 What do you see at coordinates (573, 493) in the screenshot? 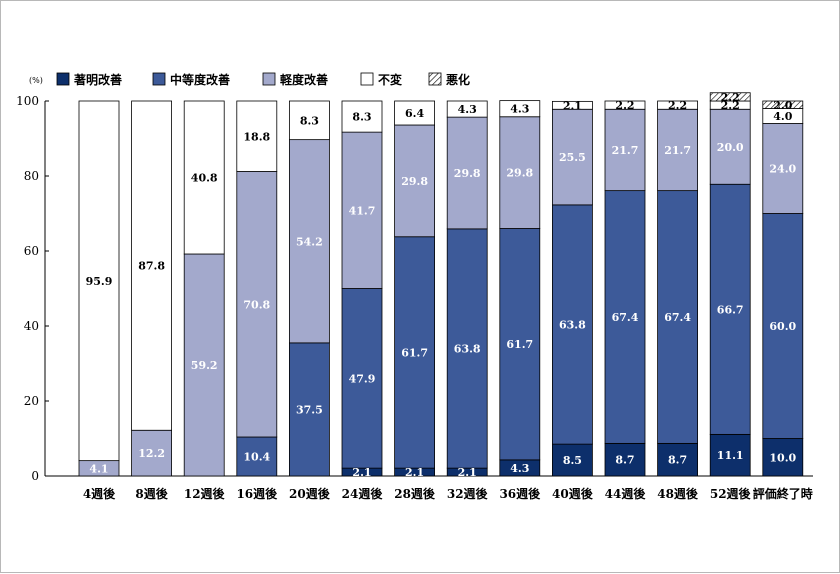
I see `x-tick-label: 40週後` at bounding box center [573, 493].